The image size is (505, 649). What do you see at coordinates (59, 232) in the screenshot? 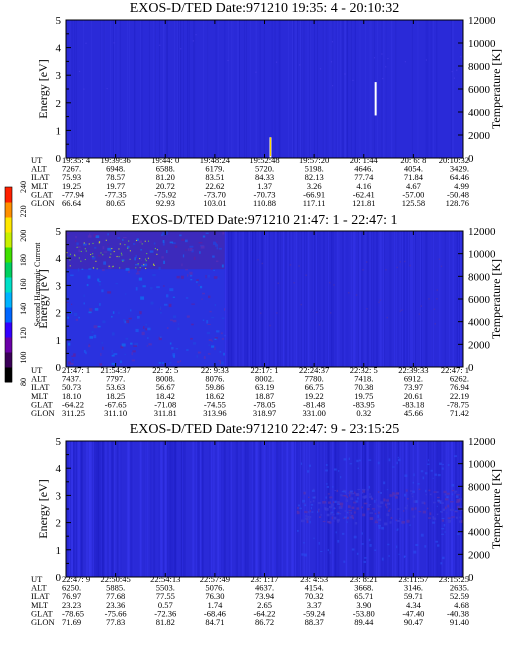
I see `y-tick-label: 5` at bounding box center [59, 232].